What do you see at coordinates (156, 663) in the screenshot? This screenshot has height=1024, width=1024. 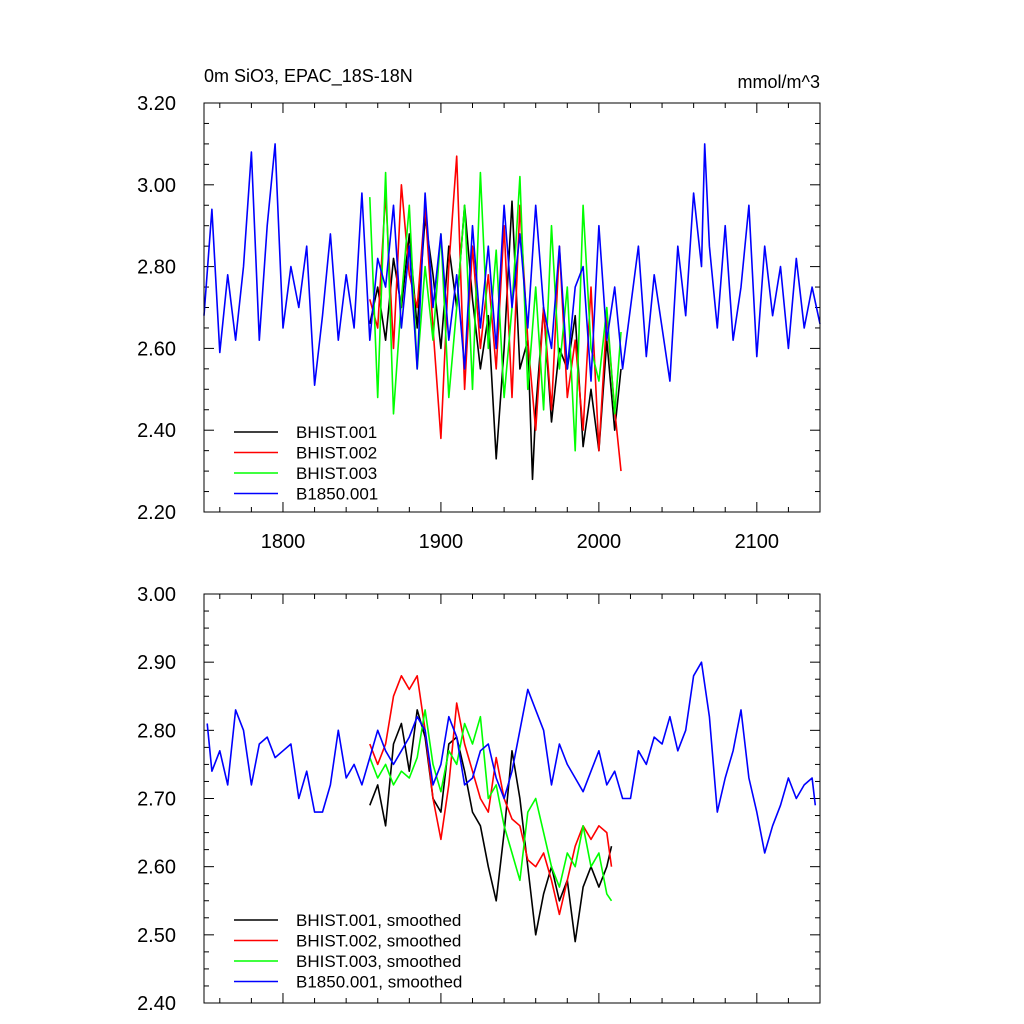 I see `y-tick-label: 2.90` at bounding box center [156, 663].